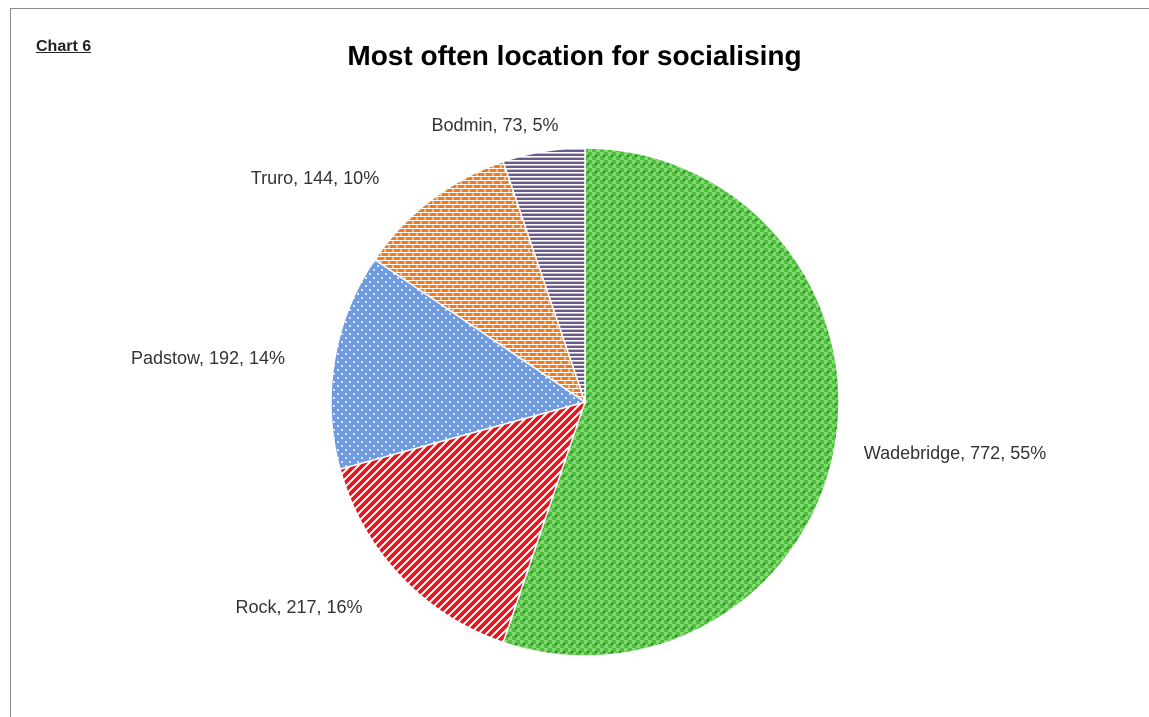  What do you see at coordinates (208, 358) in the screenshot?
I see `data-label: Padstow, 192, 14%` at bounding box center [208, 358].